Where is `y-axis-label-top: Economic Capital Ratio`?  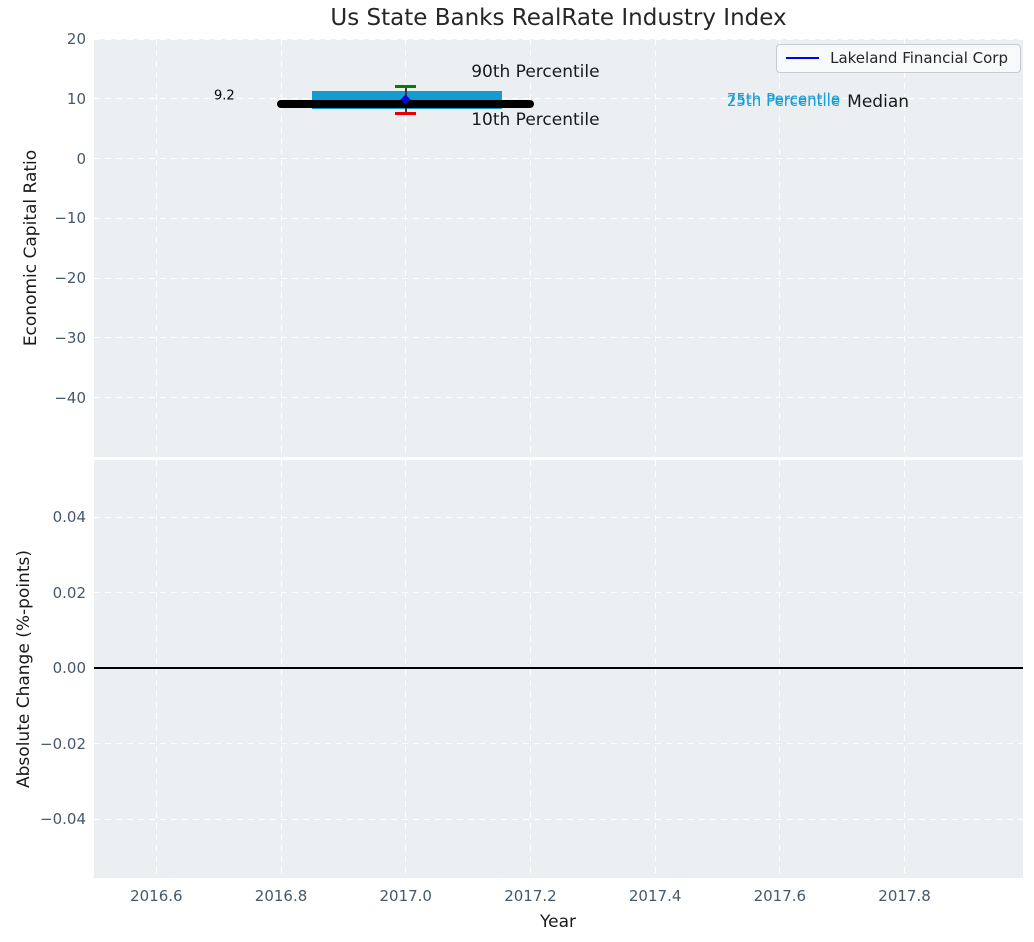
y-axis-label-top: Economic Capital Ratio is located at coordinates (31, 248).